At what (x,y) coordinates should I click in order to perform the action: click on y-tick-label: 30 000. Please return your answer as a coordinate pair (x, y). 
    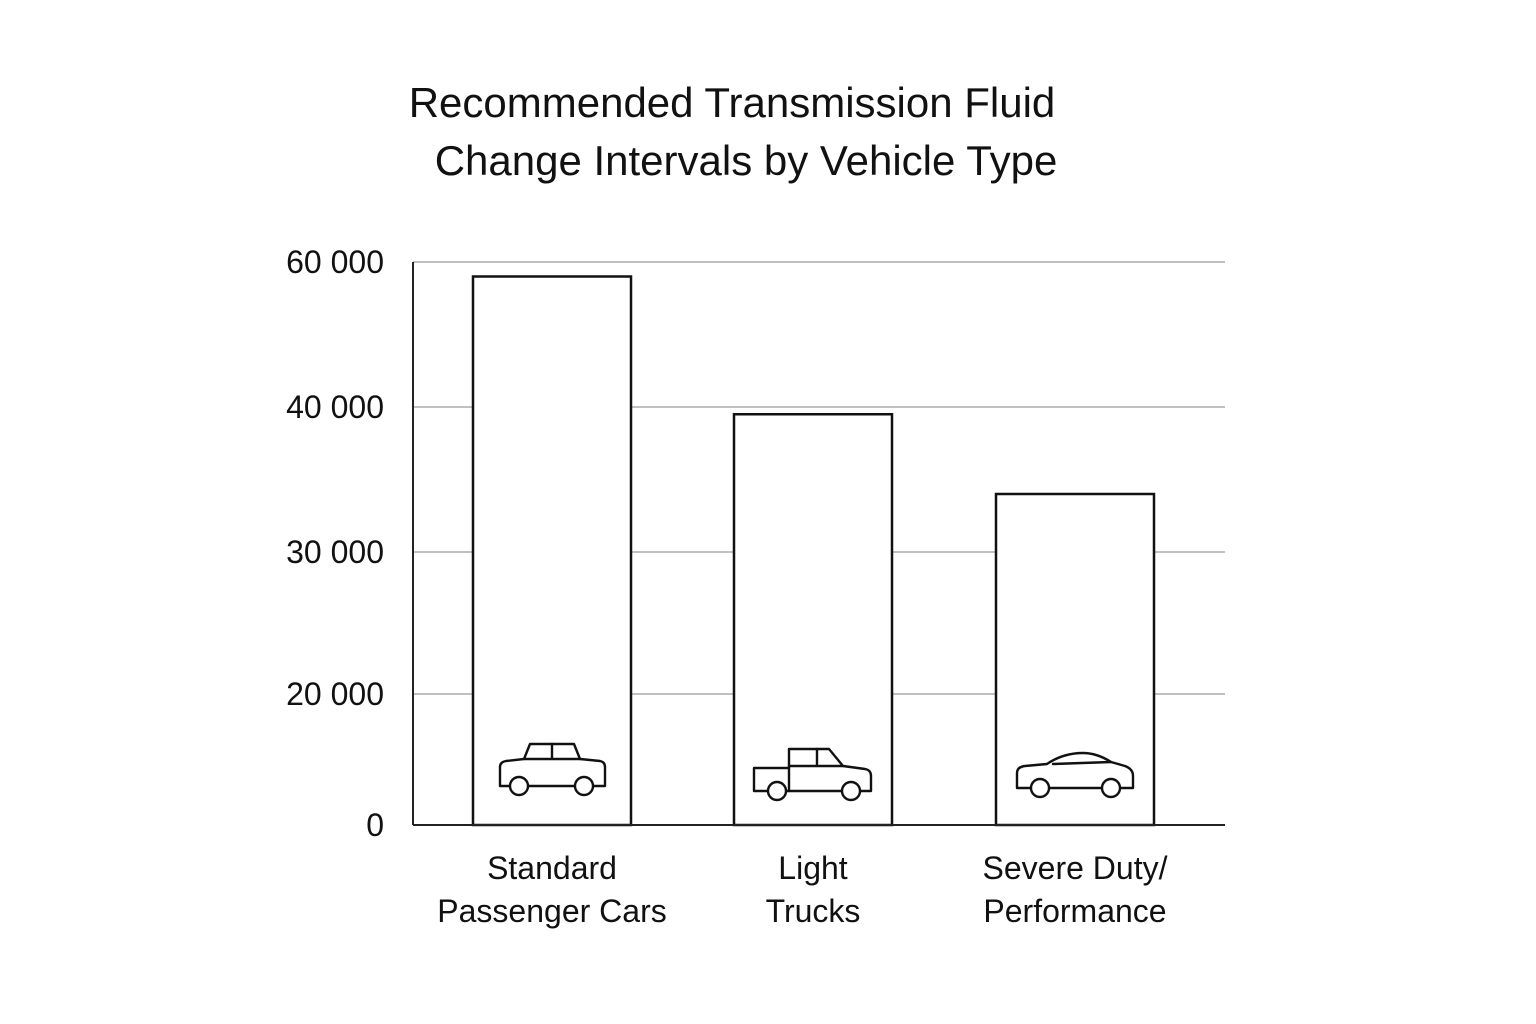
    Looking at the image, I should click on (335, 552).